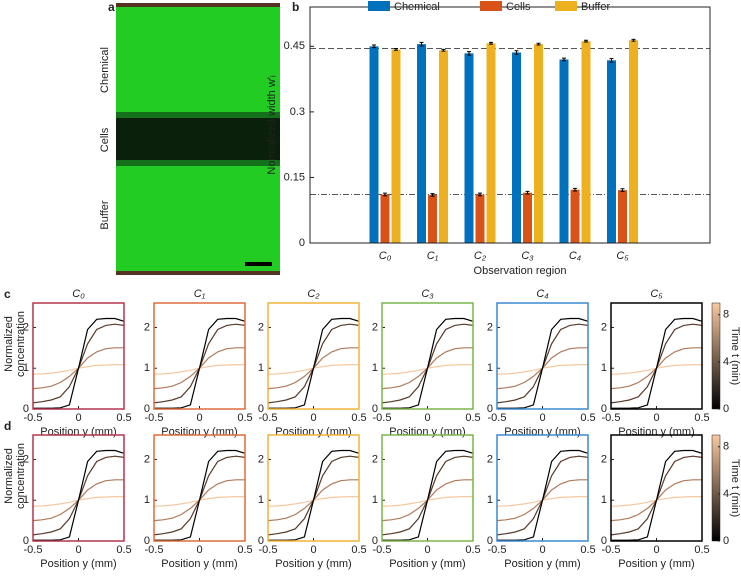 The width and height of the screenshot is (741, 580). Describe the element at coordinates (595, 7) in the screenshot. I see `legend-label: Buffer` at that location.